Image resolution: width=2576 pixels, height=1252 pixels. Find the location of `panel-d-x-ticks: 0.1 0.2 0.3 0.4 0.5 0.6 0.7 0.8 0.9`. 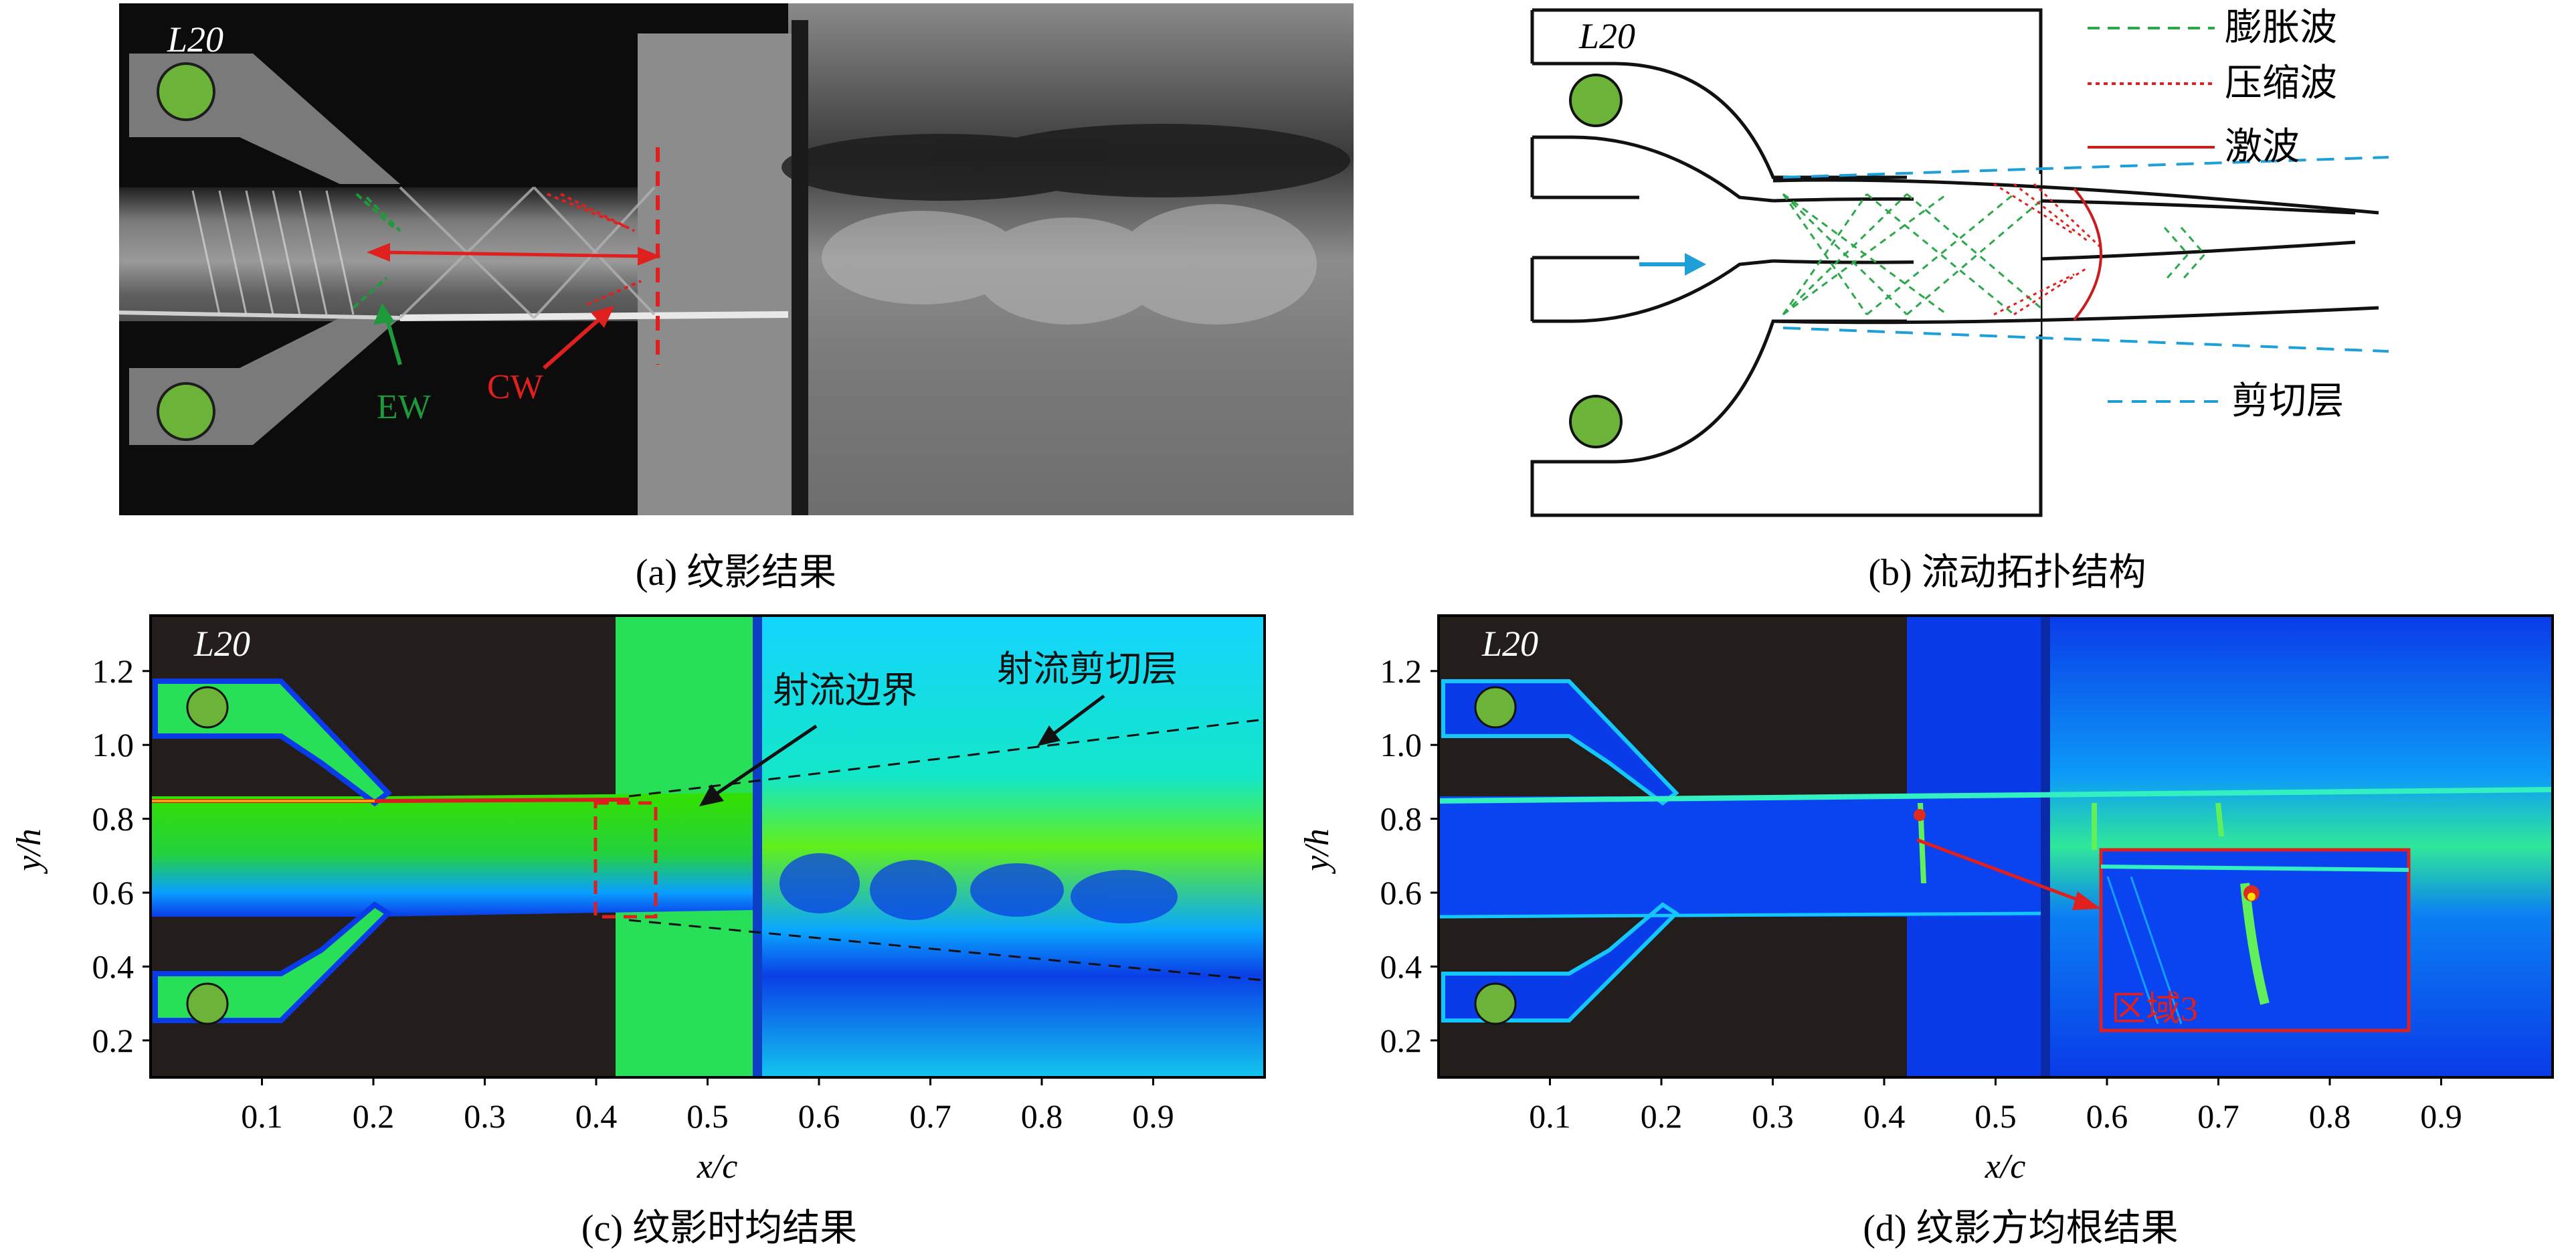

panel-d-x-ticks: 0.1 0.2 0.3 0.4 0.5 0.6 0.7 0.8 0.9 is located at coordinates (1995, 1106).